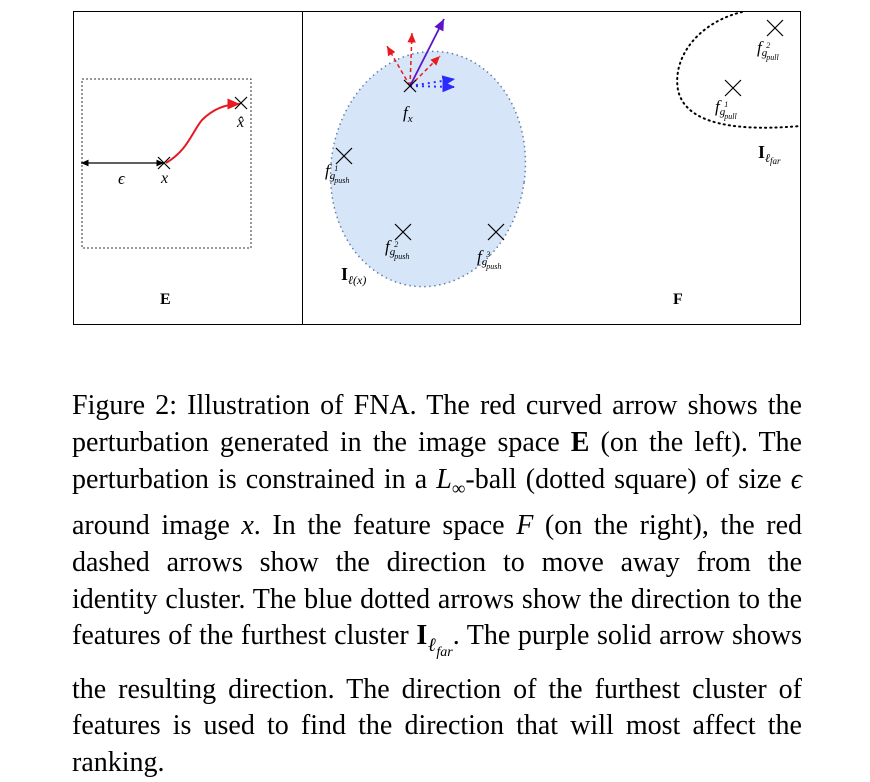 The width and height of the screenshot is (870, 782). I want to click on xhat-label: x̂, so click(240, 122).